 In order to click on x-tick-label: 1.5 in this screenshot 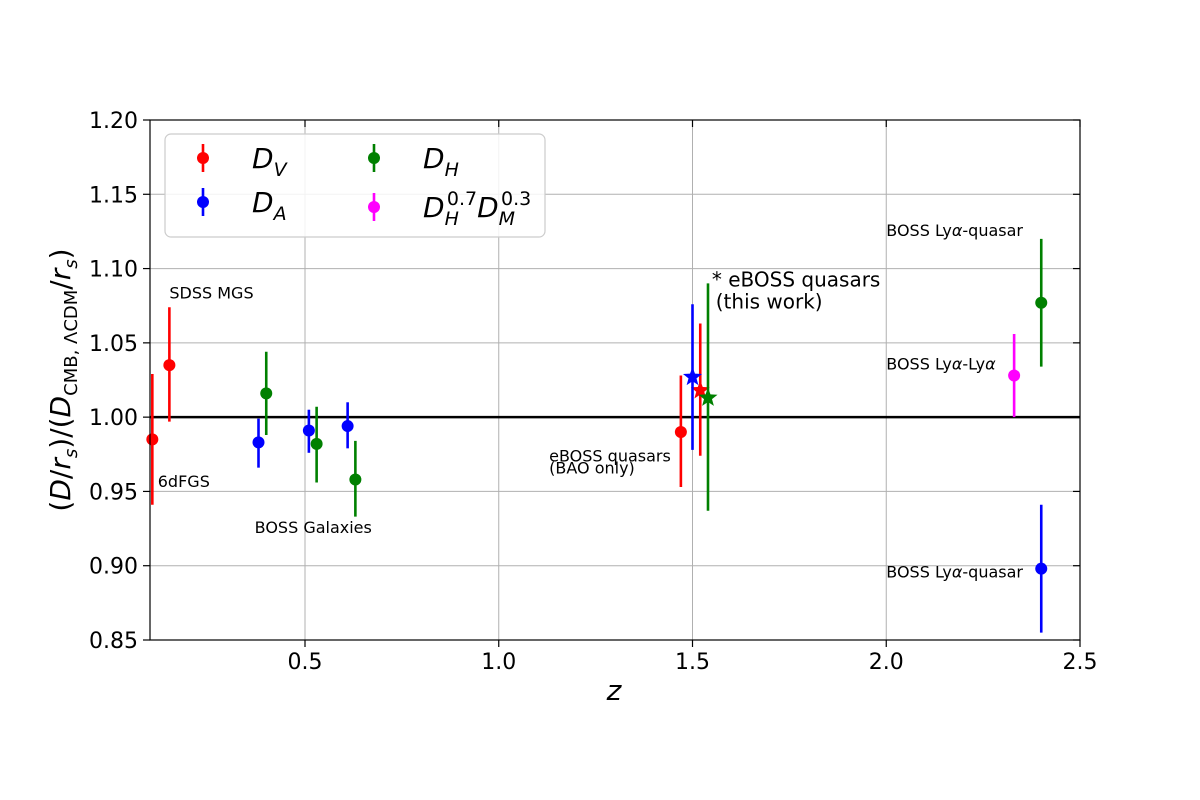, I will do `click(692, 662)`.